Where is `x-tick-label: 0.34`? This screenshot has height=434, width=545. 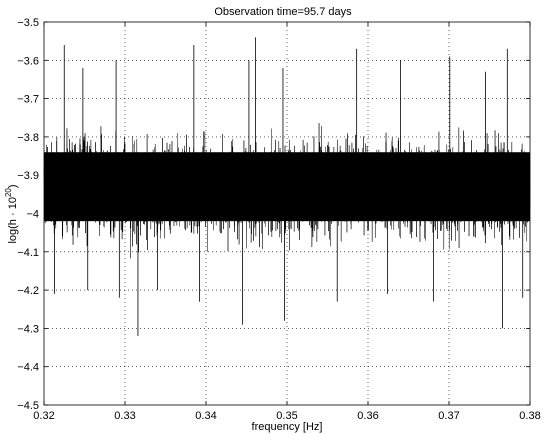 x-tick-label: 0.34 is located at coordinates (205, 416).